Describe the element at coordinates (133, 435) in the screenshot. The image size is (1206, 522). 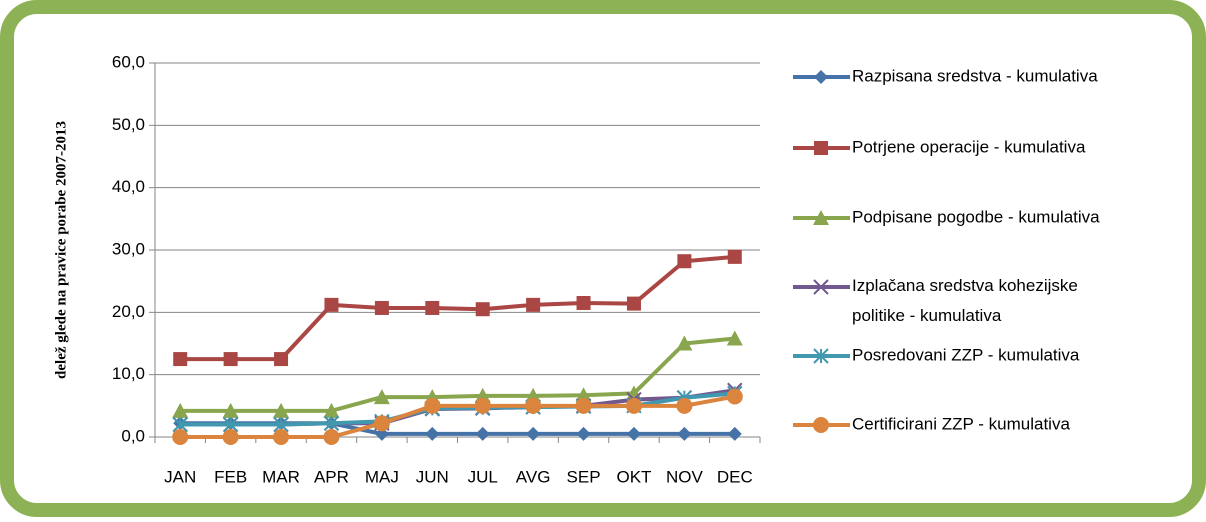
I see `y-tick-label: 0,0` at that location.